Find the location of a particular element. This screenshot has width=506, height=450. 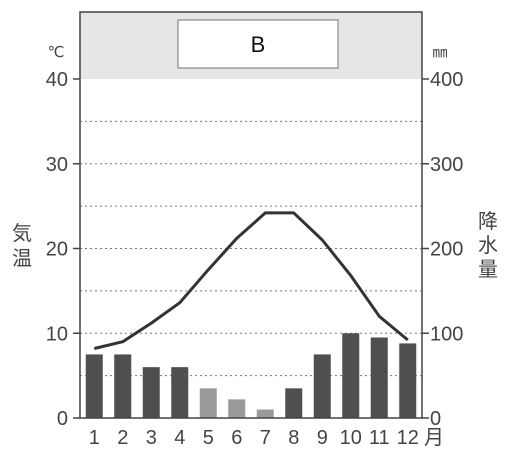

chart-title: B is located at coordinates (258, 44).